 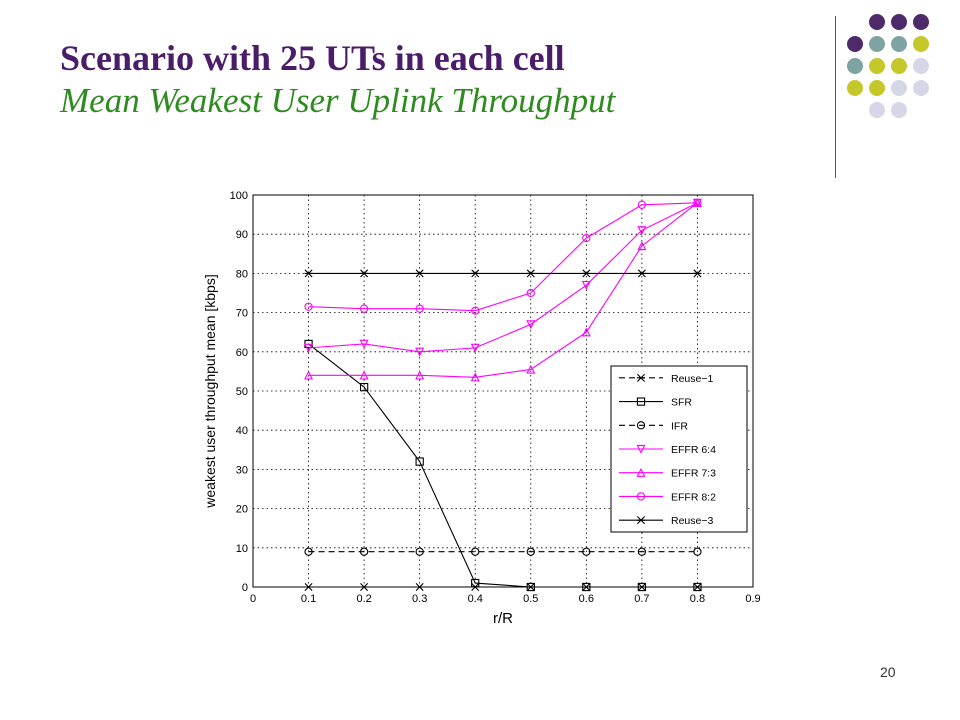 I want to click on x-axis-label: r/R, so click(x=503, y=618).